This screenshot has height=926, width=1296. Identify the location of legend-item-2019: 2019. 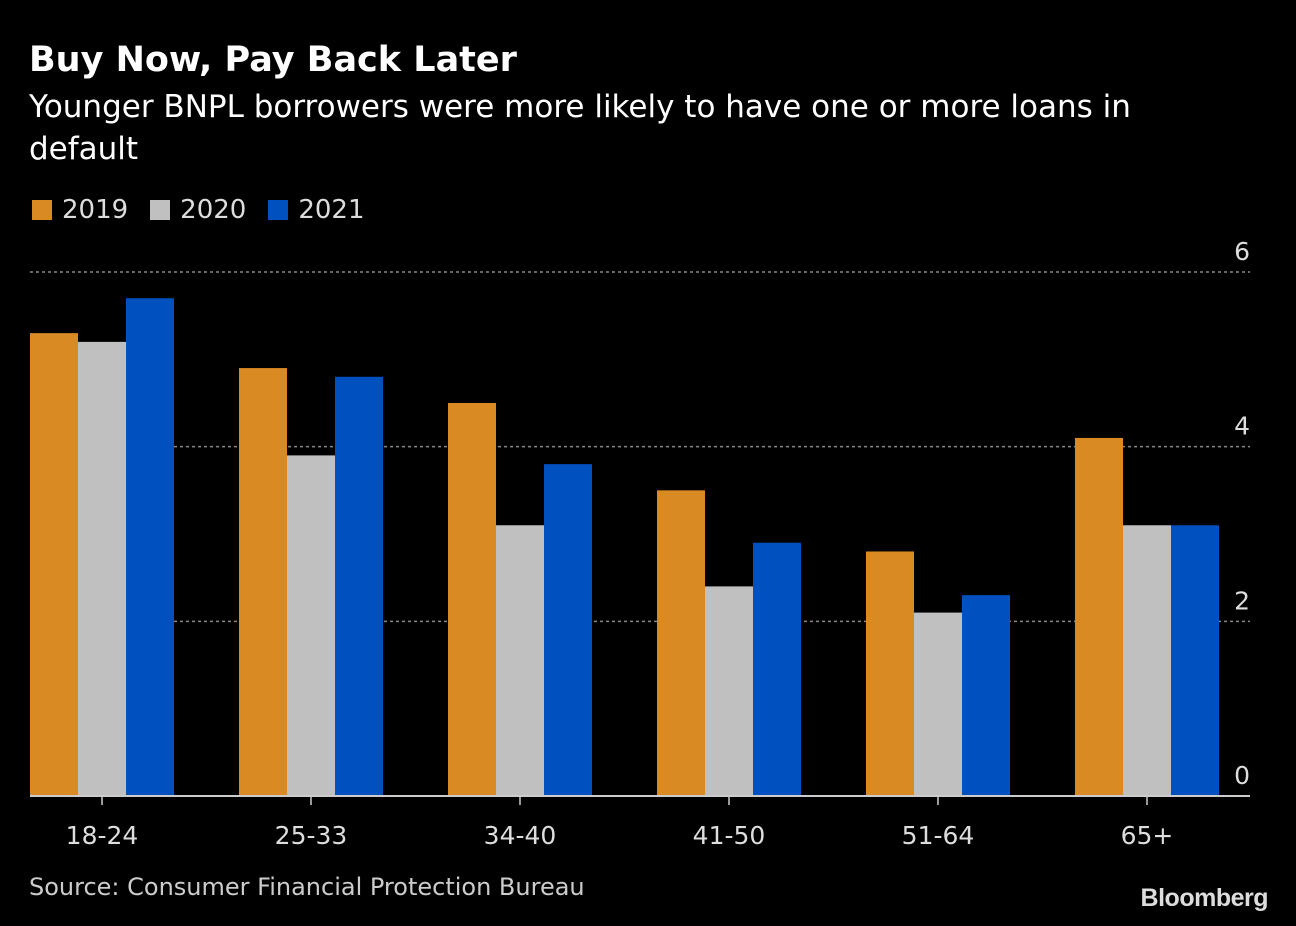
(80, 210).